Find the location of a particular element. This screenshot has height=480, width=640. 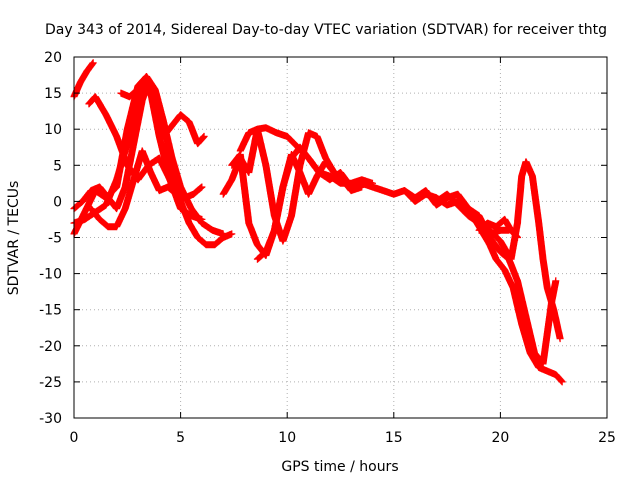

x-tick-label: 25 is located at coordinates (607, 438).